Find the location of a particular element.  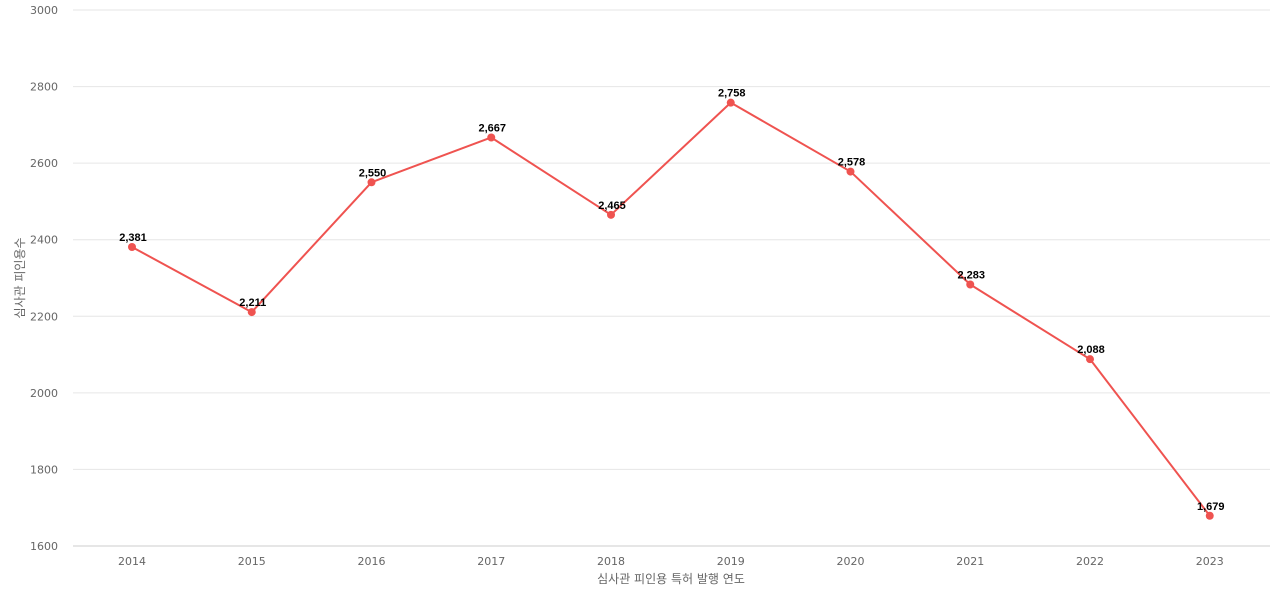

y-tick-label: 2200 is located at coordinates (44, 316).